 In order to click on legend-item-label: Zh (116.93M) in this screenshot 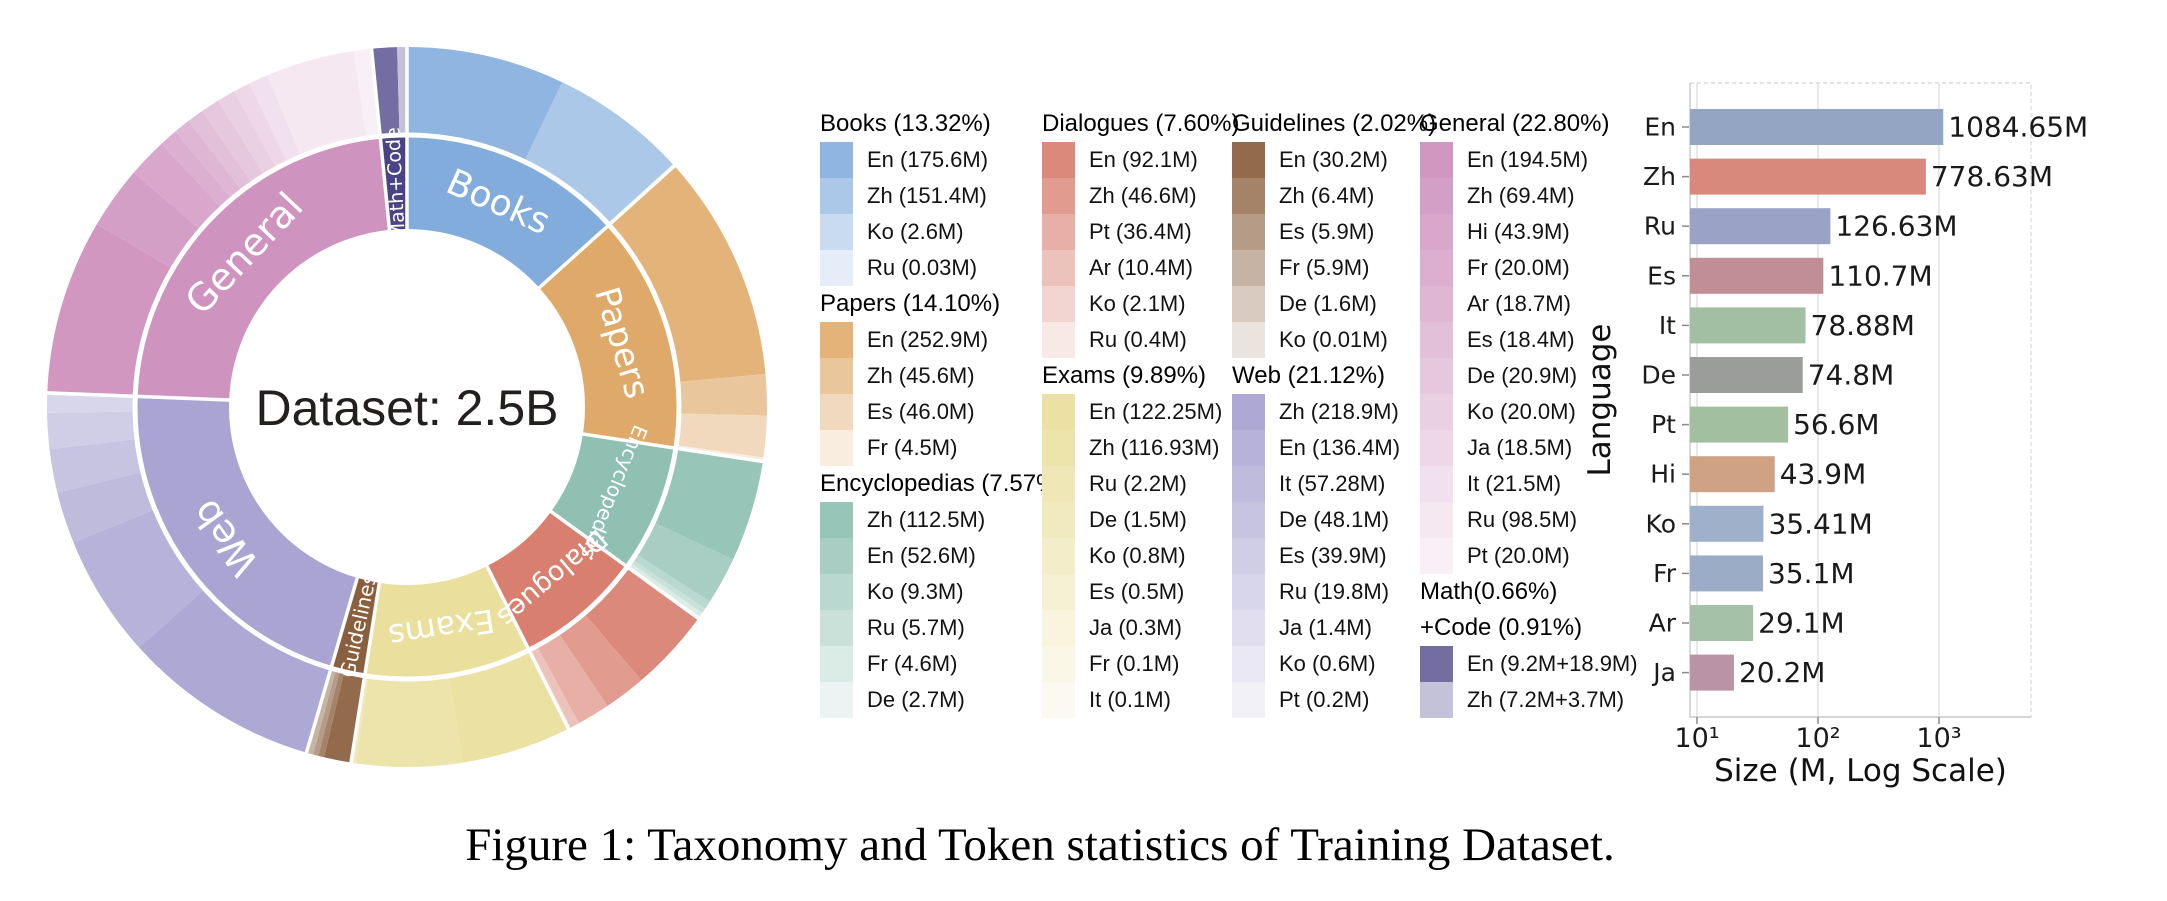, I will do `click(1154, 447)`.